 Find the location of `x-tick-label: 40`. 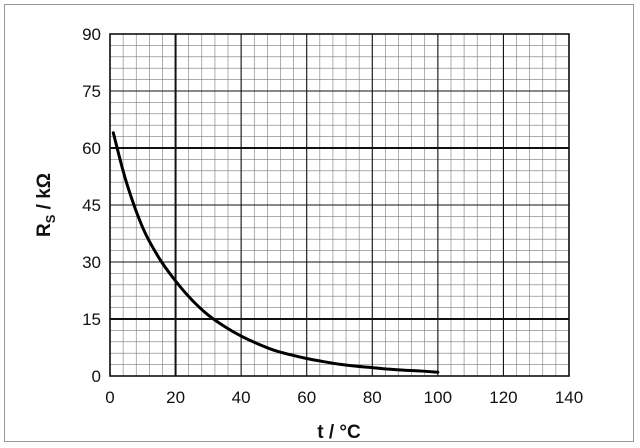

x-tick-label: 40 is located at coordinates (241, 397).